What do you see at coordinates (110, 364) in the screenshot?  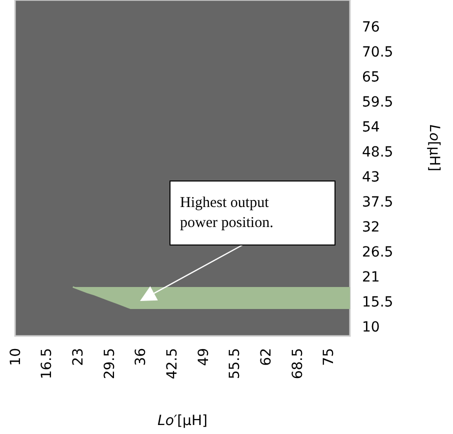 I see `x-tick-label: 29.5` at bounding box center [110, 364].